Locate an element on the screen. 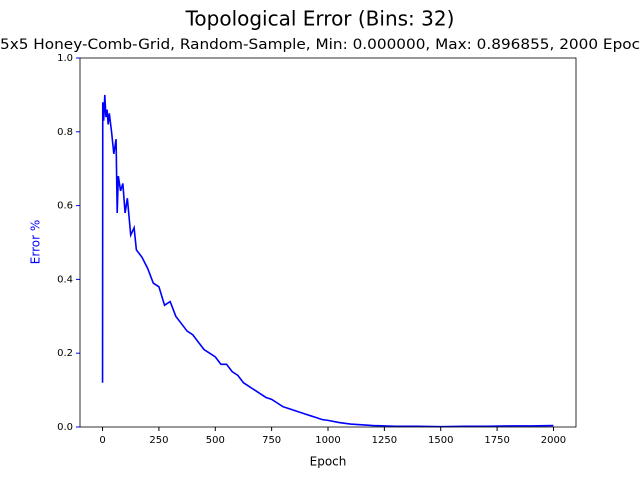 This screenshot has height=480, width=640. x-tick-label: 1000 is located at coordinates (327, 440).